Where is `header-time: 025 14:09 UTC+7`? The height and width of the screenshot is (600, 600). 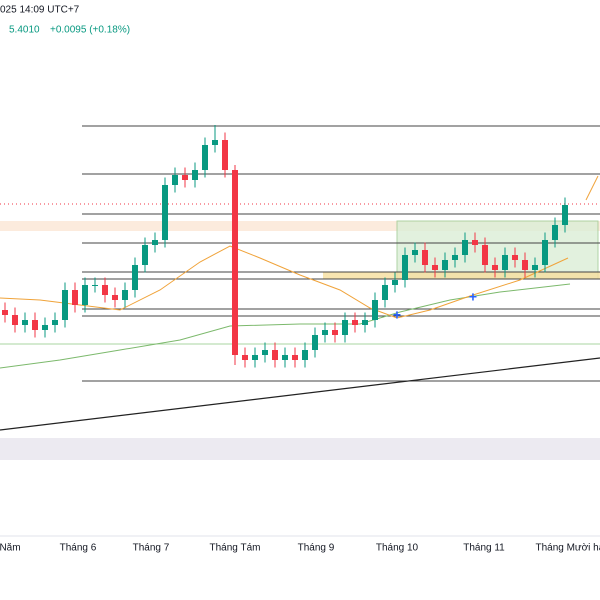 header-time: 025 14:09 UTC+7 is located at coordinates (40, 10).